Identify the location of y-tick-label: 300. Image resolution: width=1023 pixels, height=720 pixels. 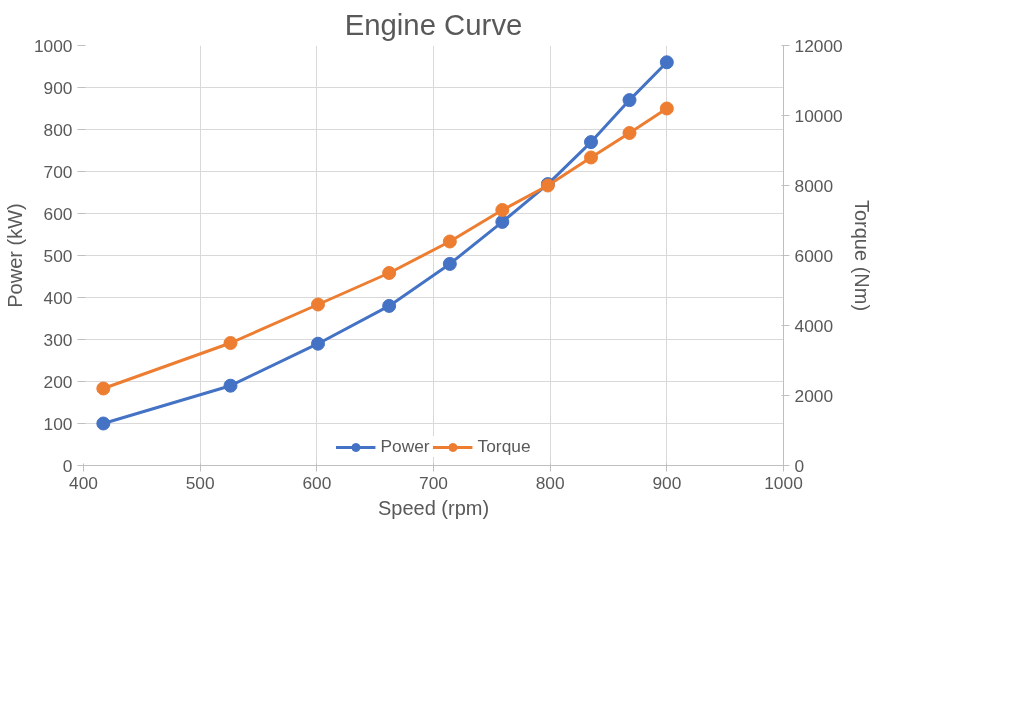
(58, 339).